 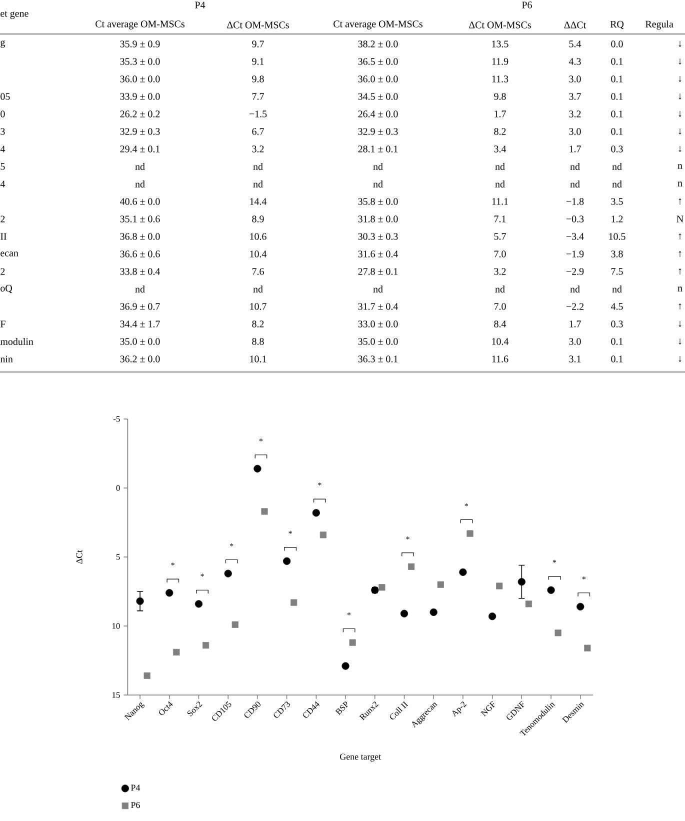 What do you see at coordinates (617, 254) in the screenshot?
I see `text: 3.8` at bounding box center [617, 254].